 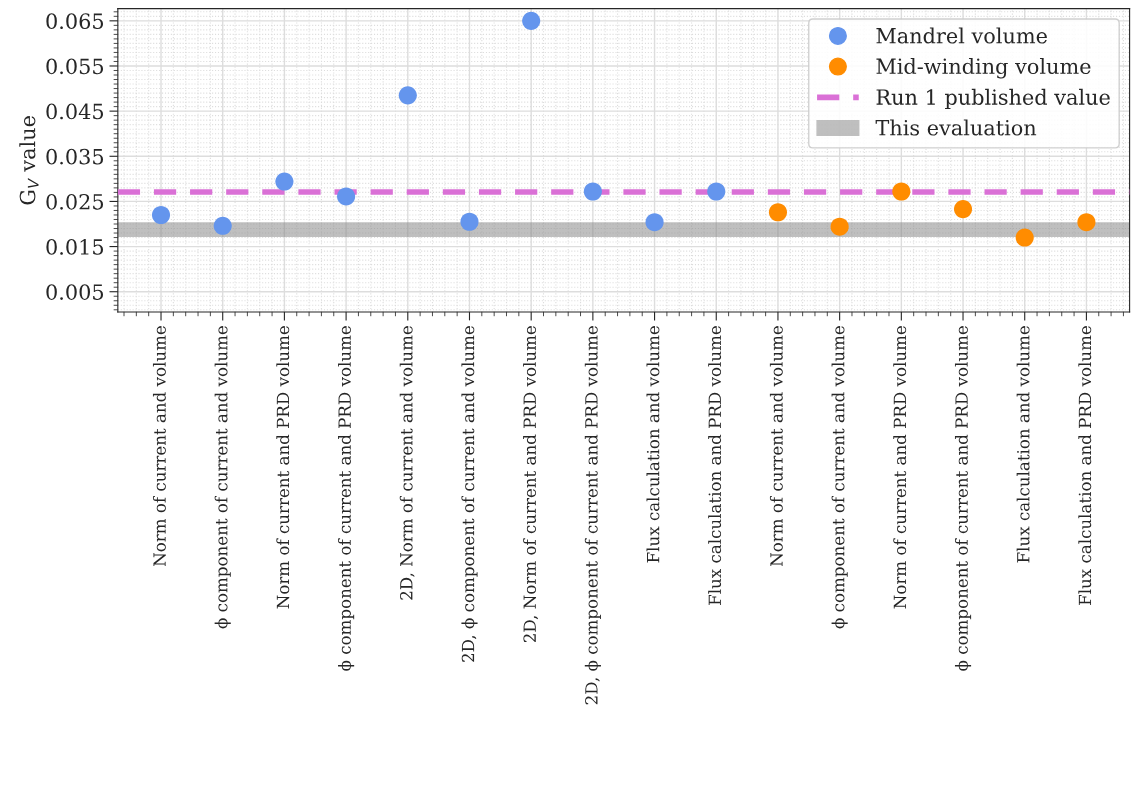 I want to click on x-tick-label: 2D, ϕ component of current and PRD volume, so click(x=592, y=515).